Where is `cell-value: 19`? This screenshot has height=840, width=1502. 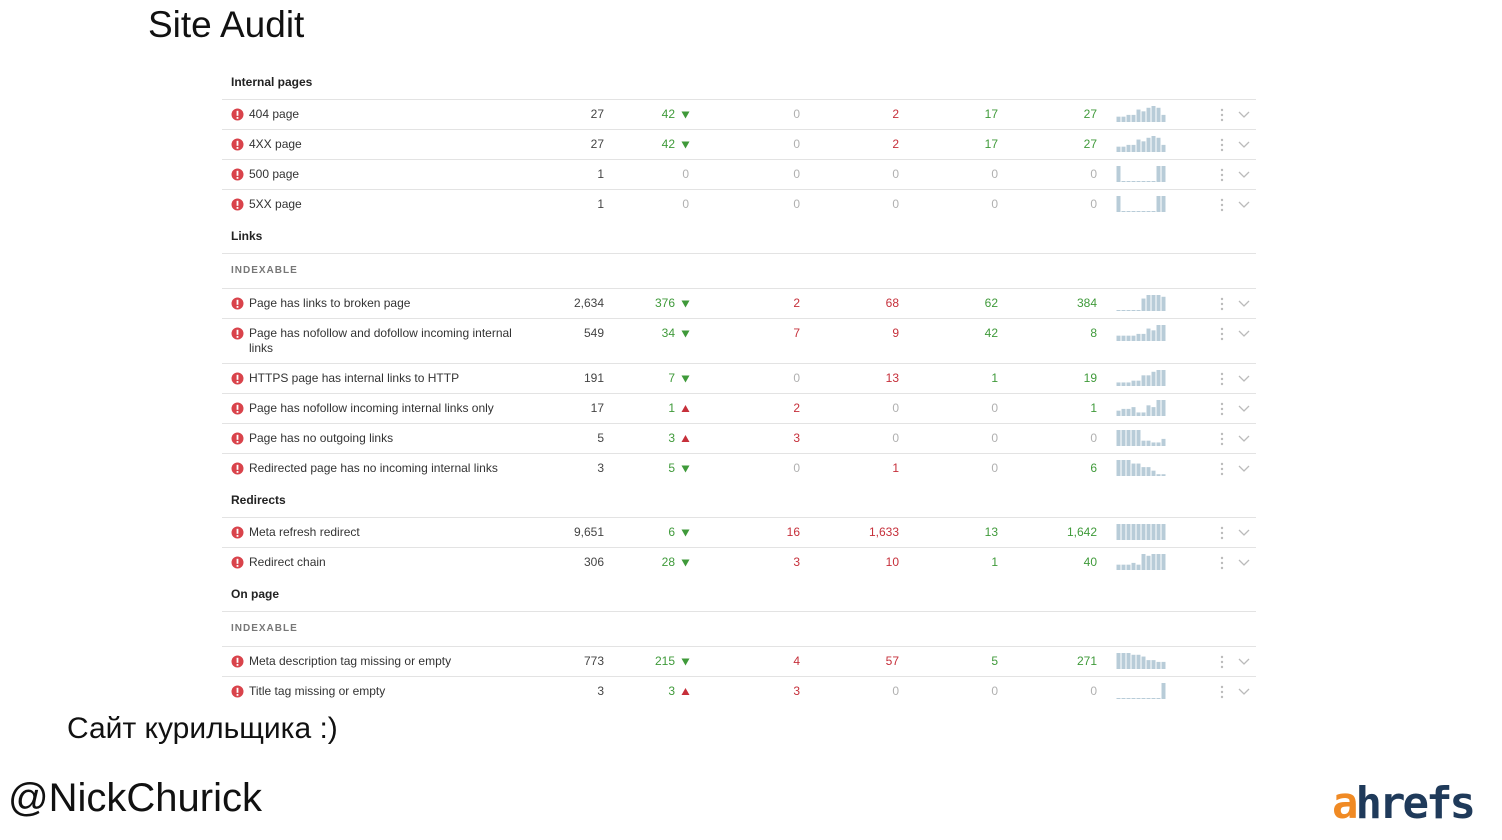
cell-value: 19 is located at coordinates (1090, 378).